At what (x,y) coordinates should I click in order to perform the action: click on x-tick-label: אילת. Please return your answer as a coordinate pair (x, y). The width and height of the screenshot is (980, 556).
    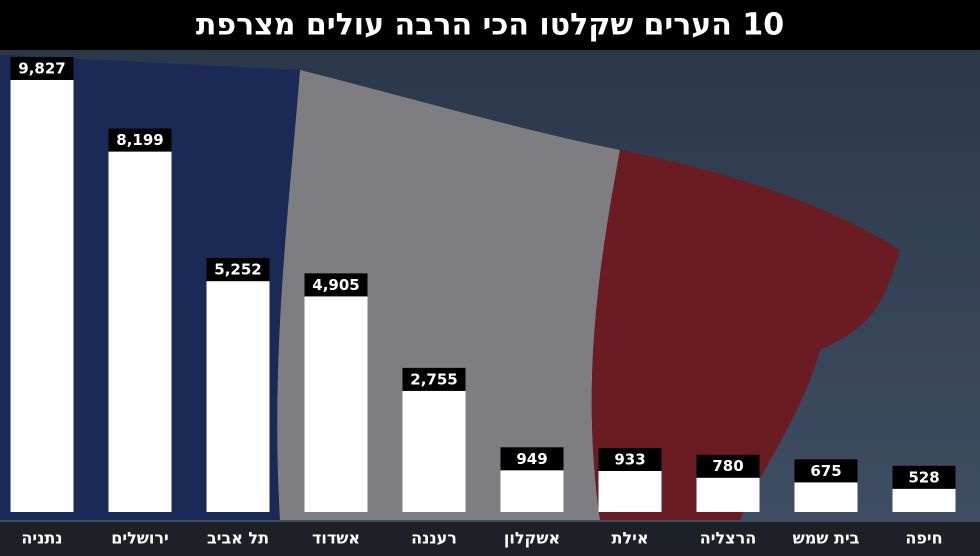
    Looking at the image, I should click on (630, 538).